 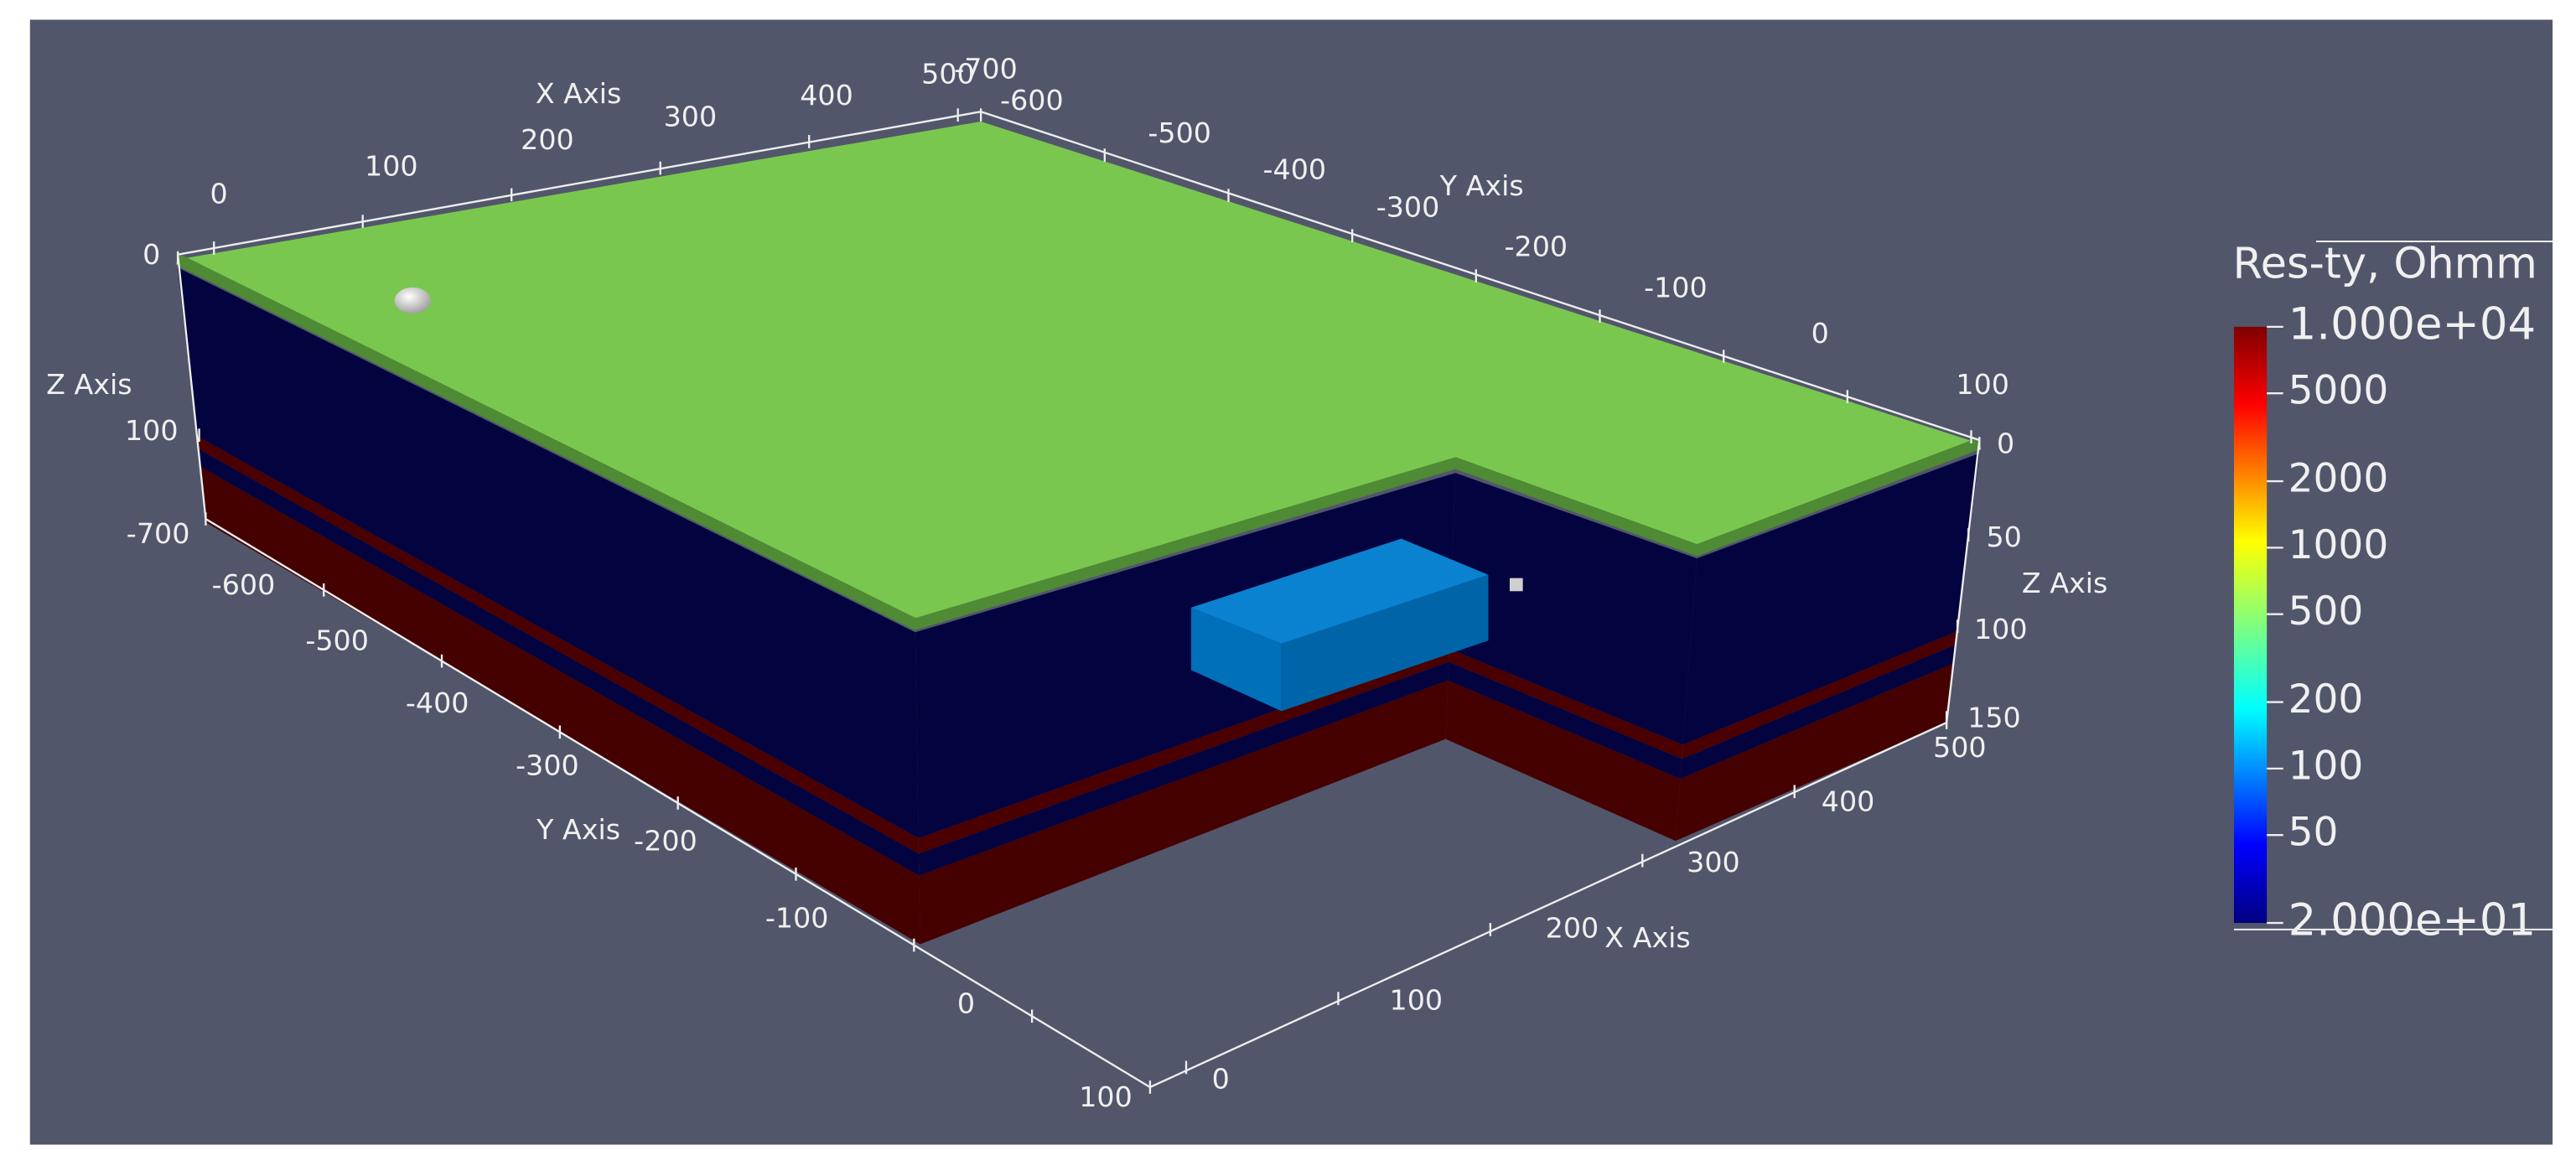 What do you see at coordinates (1516, 585) in the screenshot?
I see `marker-cube` at bounding box center [1516, 585].